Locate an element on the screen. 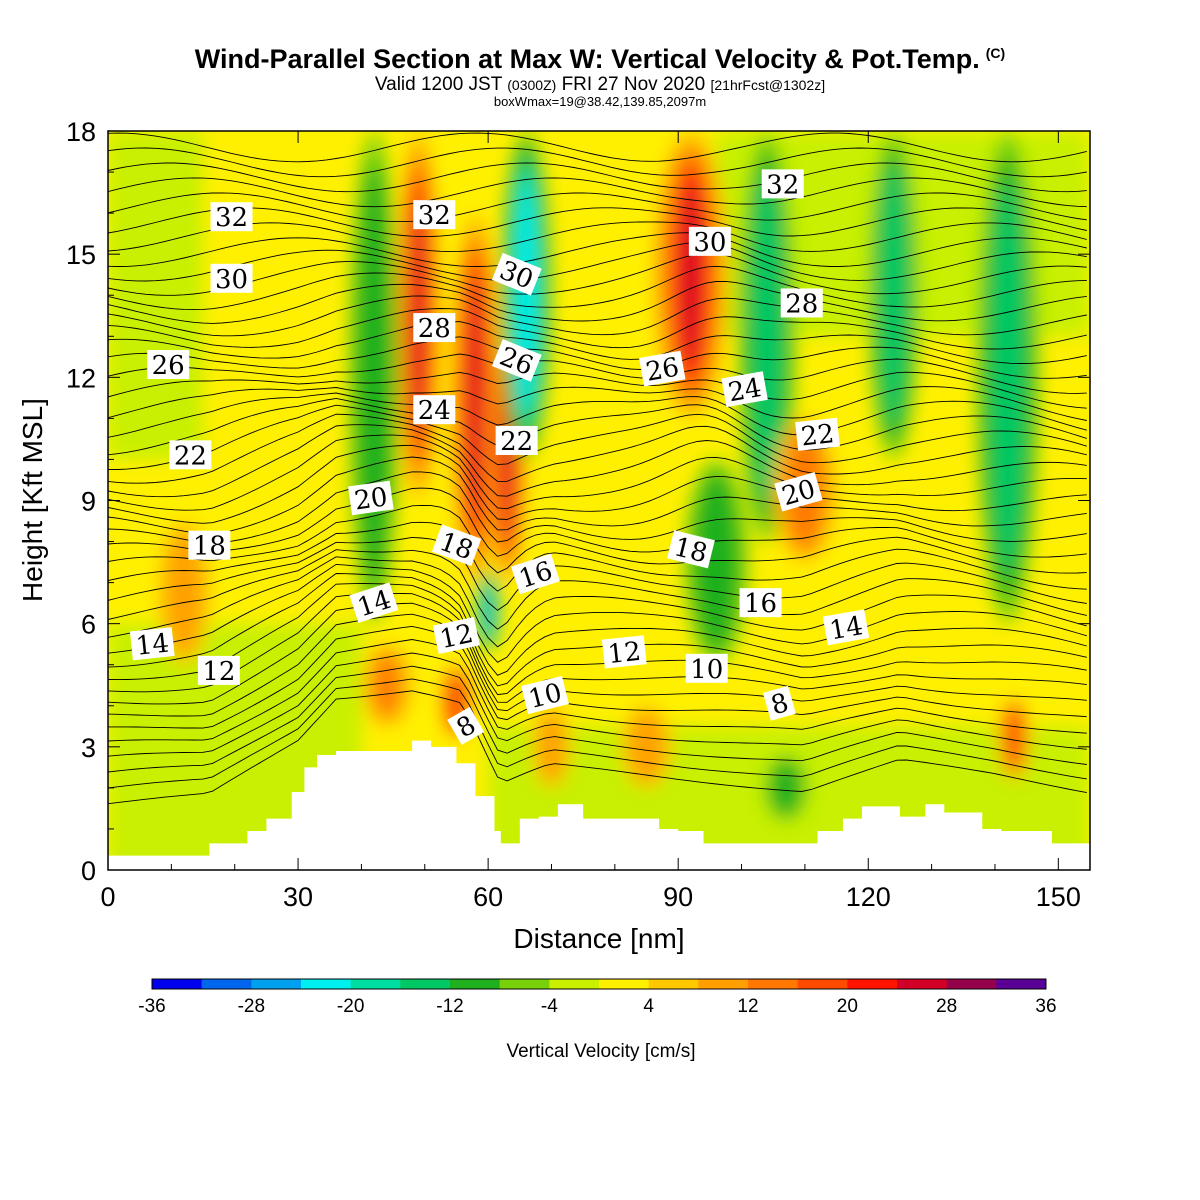  colorbar: -36 -28 -20 -12 -4 4 12 20 28 36 is located at coordinates (597, 997).